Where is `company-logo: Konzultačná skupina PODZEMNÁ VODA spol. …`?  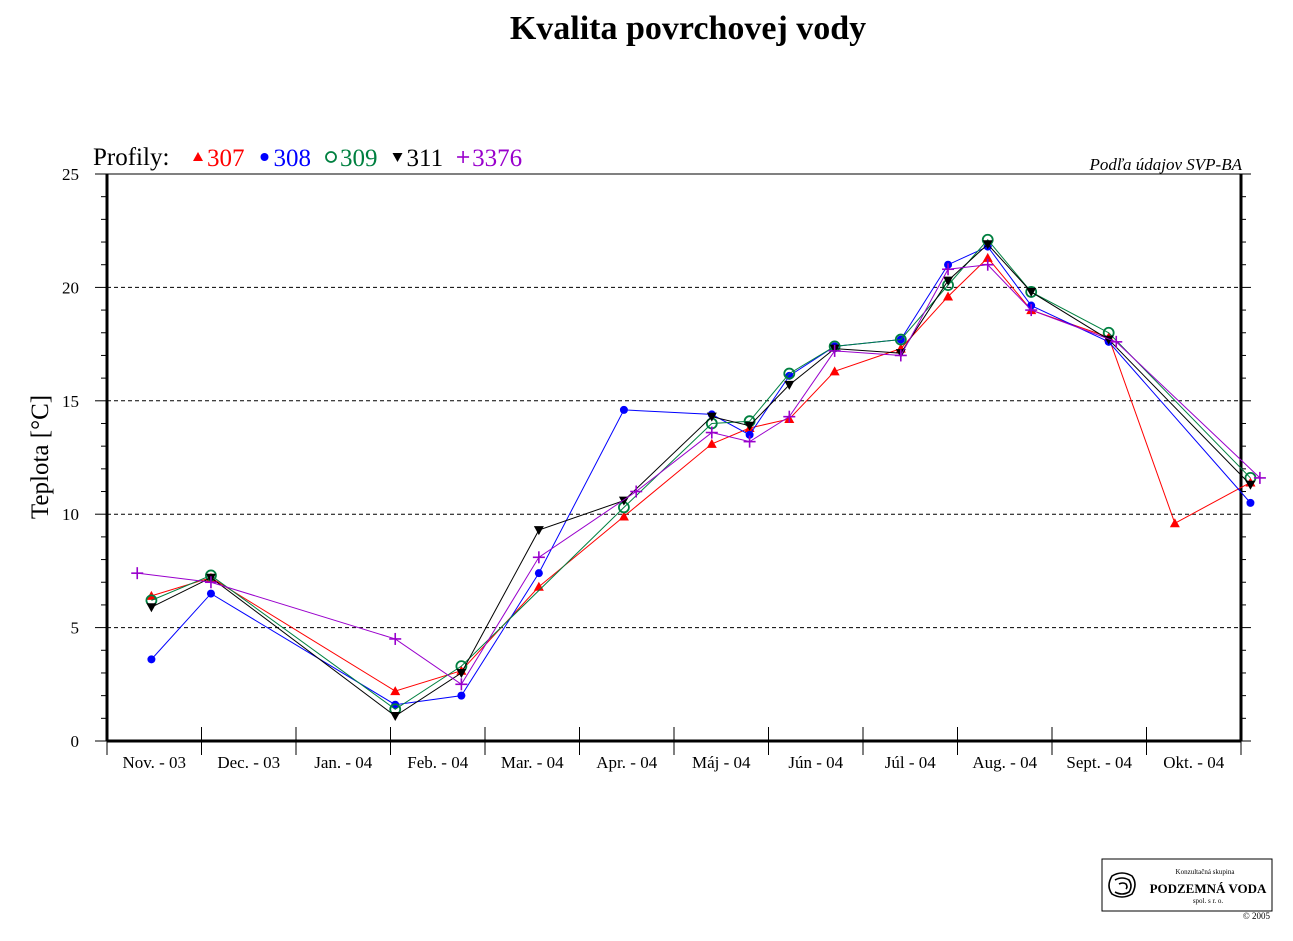
company-logo: Konzultačná skupina PODZEMNÁ VODA spol. … is located at coordinates (1187, 889).